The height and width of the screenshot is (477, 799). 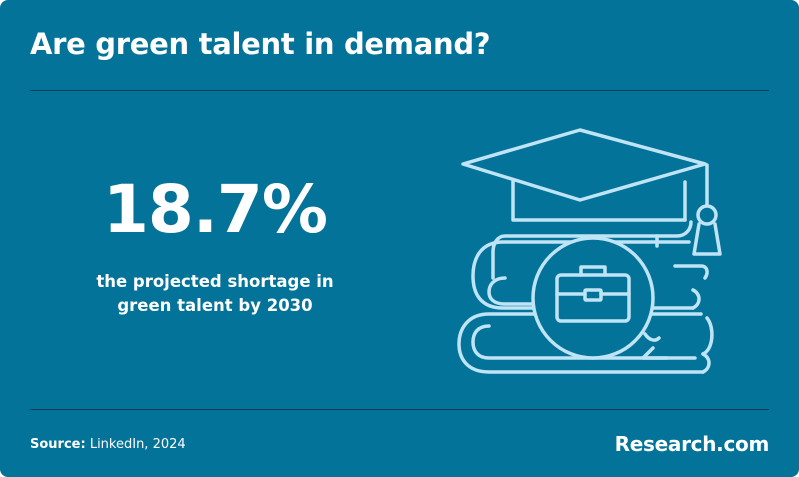 I want to click on book-stack-icon, so click(x=585, y=297).